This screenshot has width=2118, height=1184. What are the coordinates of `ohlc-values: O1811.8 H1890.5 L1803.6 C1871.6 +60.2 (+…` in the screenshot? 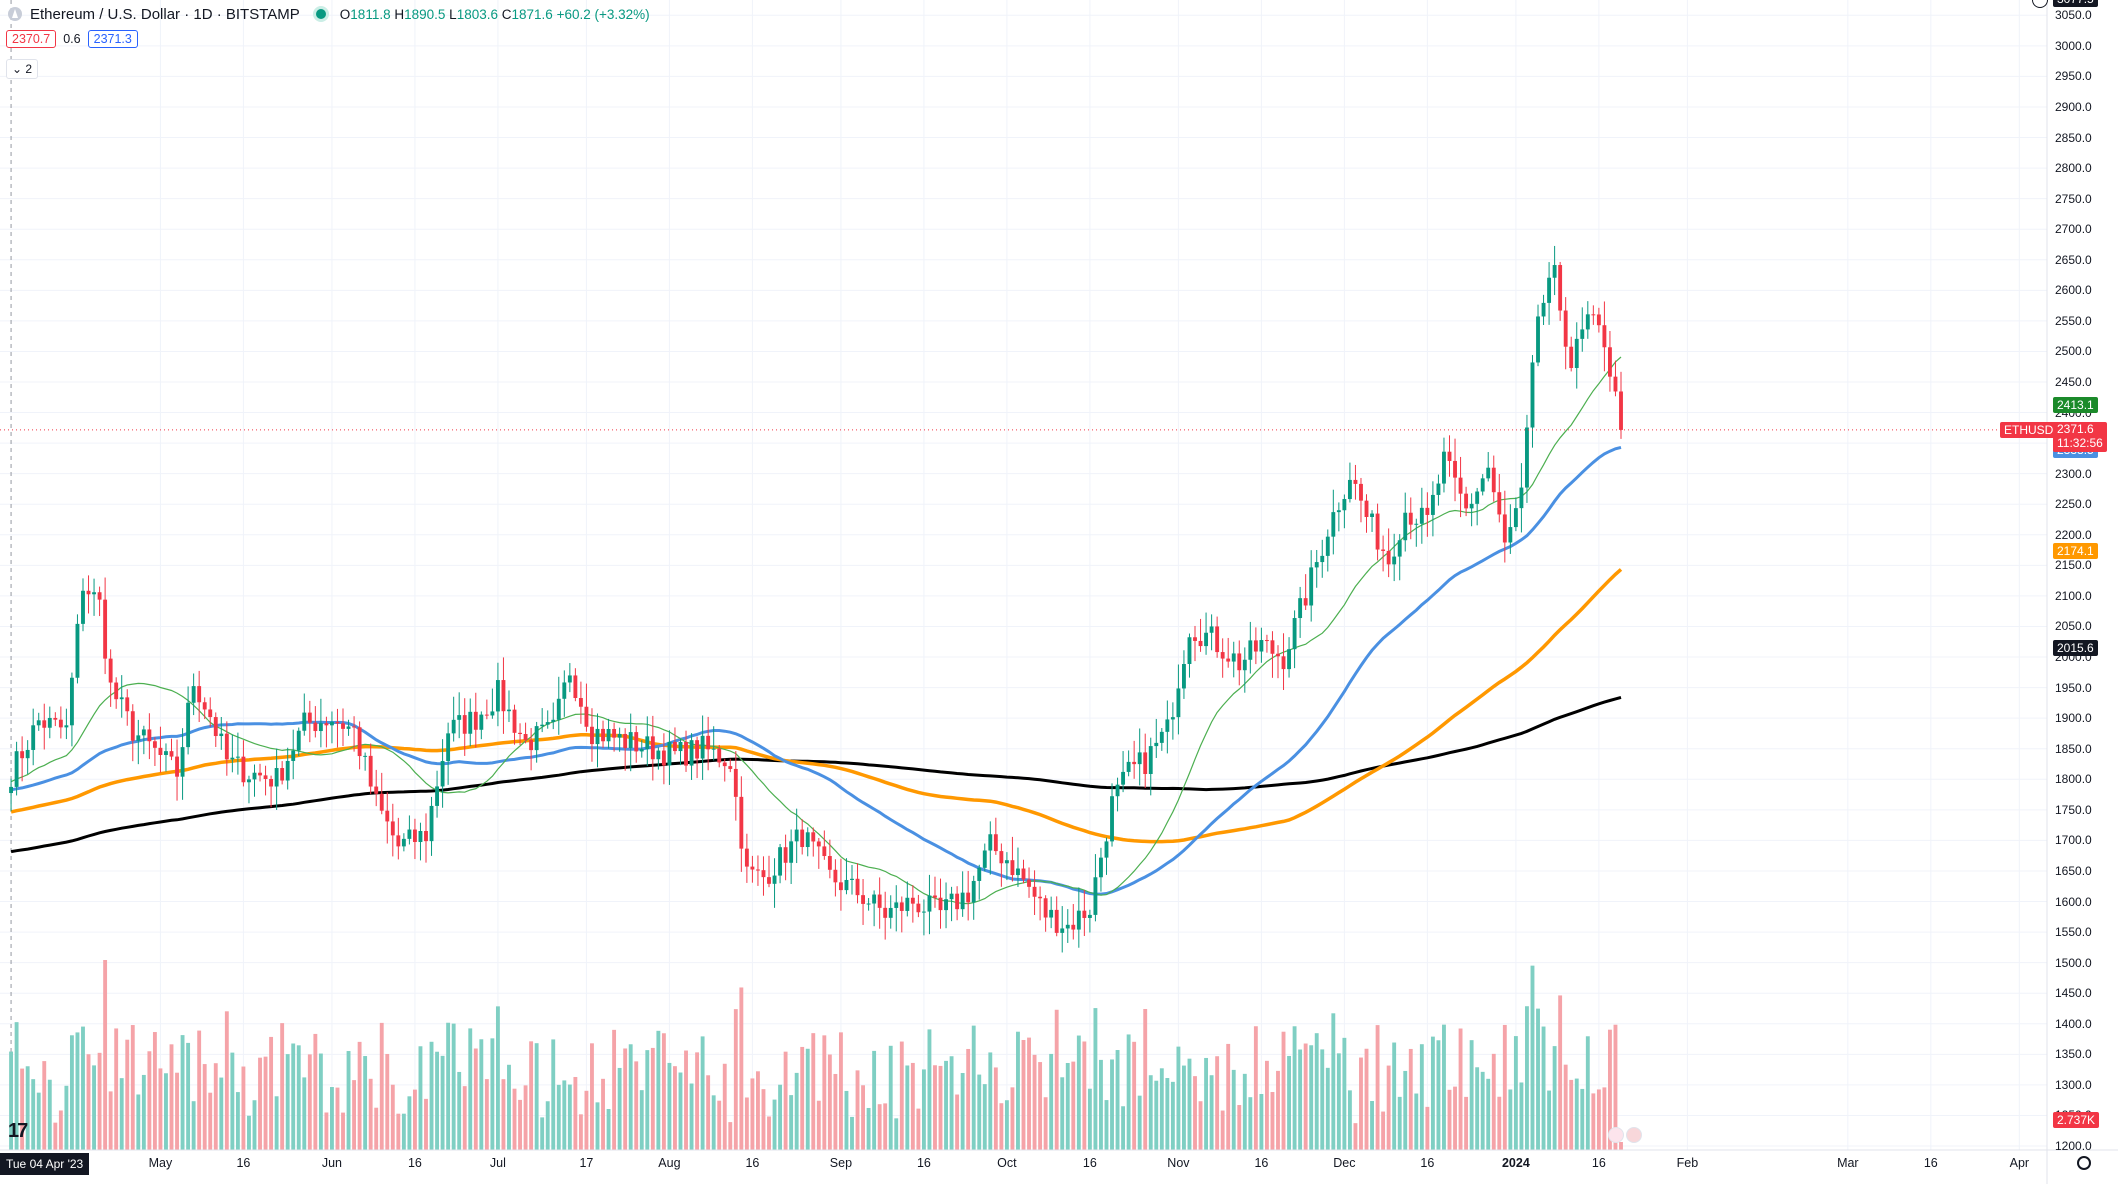 It's located at (494, 14).